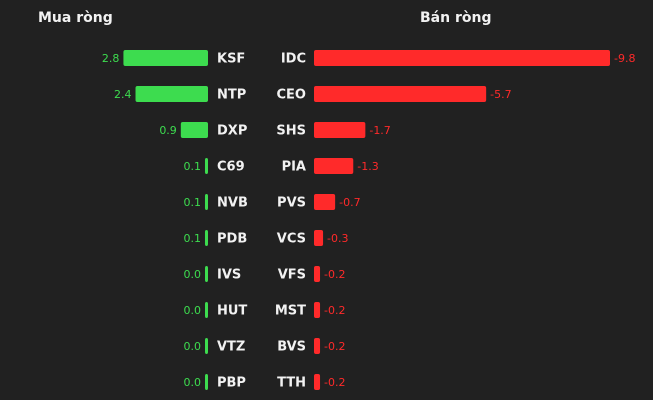  What do you see at coordinates (231, 59) in the screenshot?
I see `category-label: KSF` at bounding box center [231, 59].